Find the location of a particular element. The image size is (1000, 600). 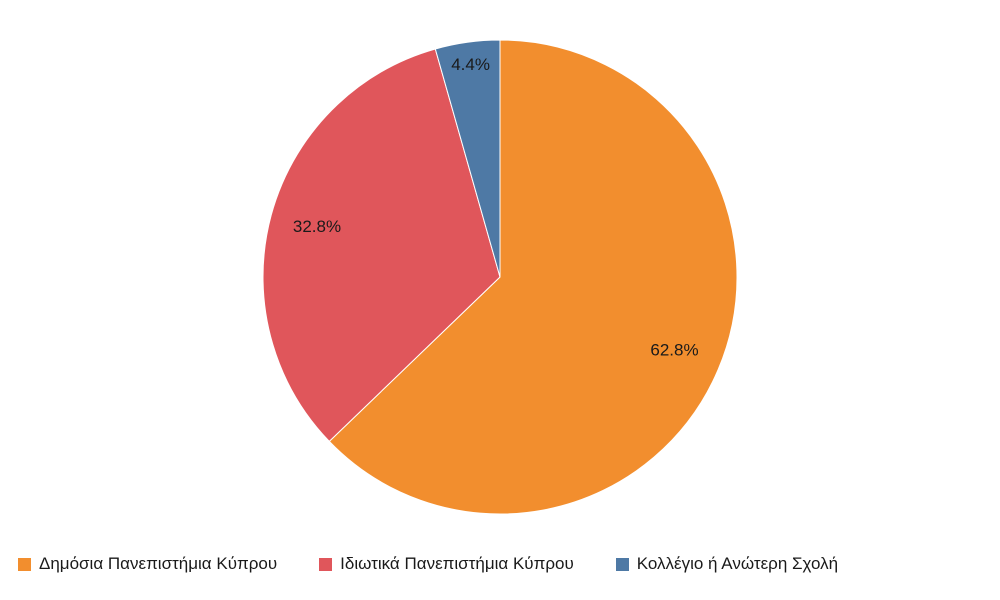

legend-swatch-public-universities is located at coordinates (24, 564).